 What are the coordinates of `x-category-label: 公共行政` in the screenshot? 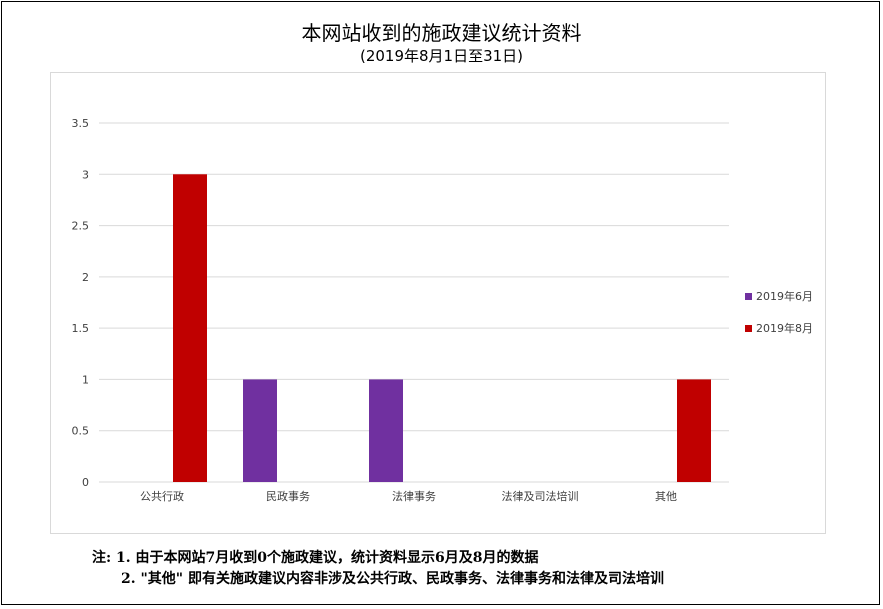 It's located at (162, 496).